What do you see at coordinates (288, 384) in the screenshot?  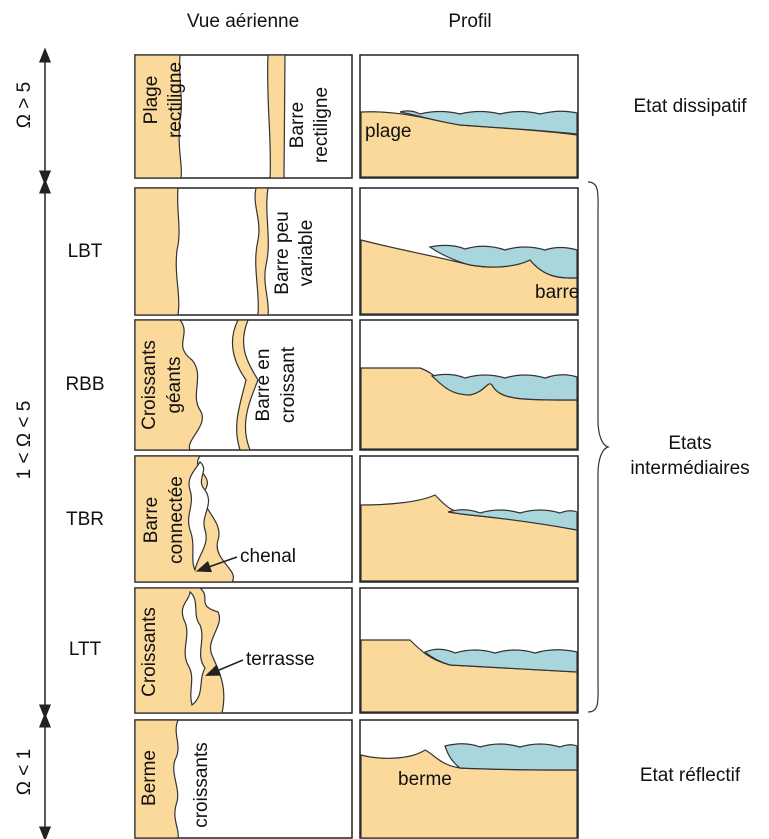 I see `aerial-label: croissant` at bounding box center [288, 384].